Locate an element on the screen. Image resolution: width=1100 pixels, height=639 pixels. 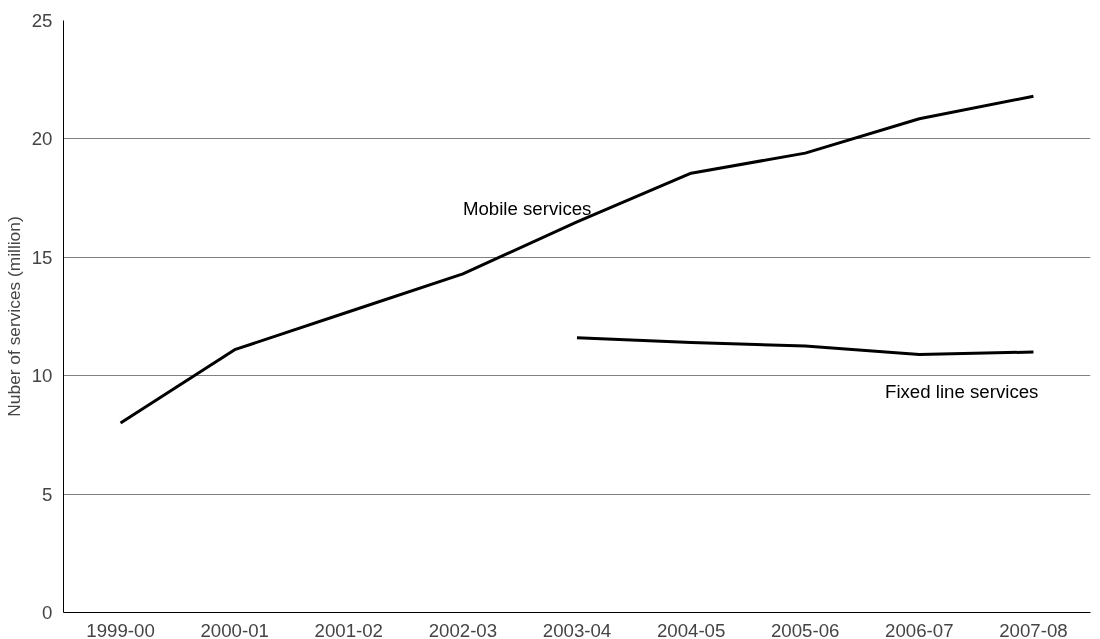
y-axis-title: Nuber of services (million) is located at coordinates (13, 316).